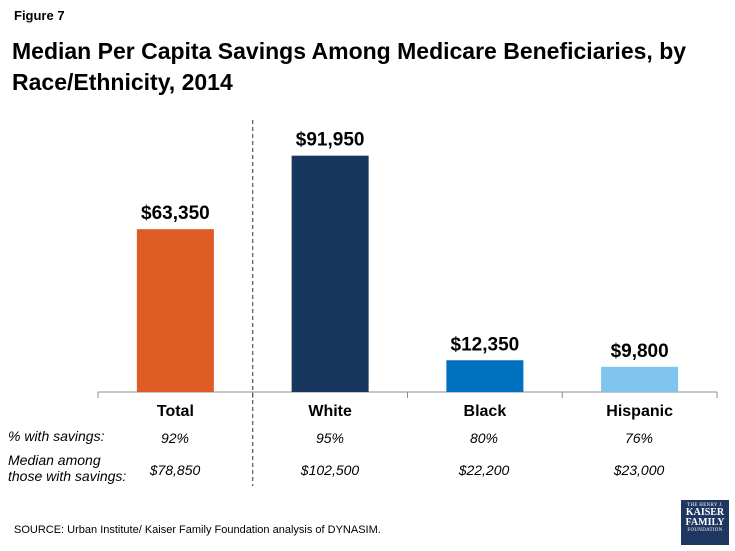 This screenshot has width=735, height=551. I want to click on median-savings-white: $102,500, so click(330, 470).